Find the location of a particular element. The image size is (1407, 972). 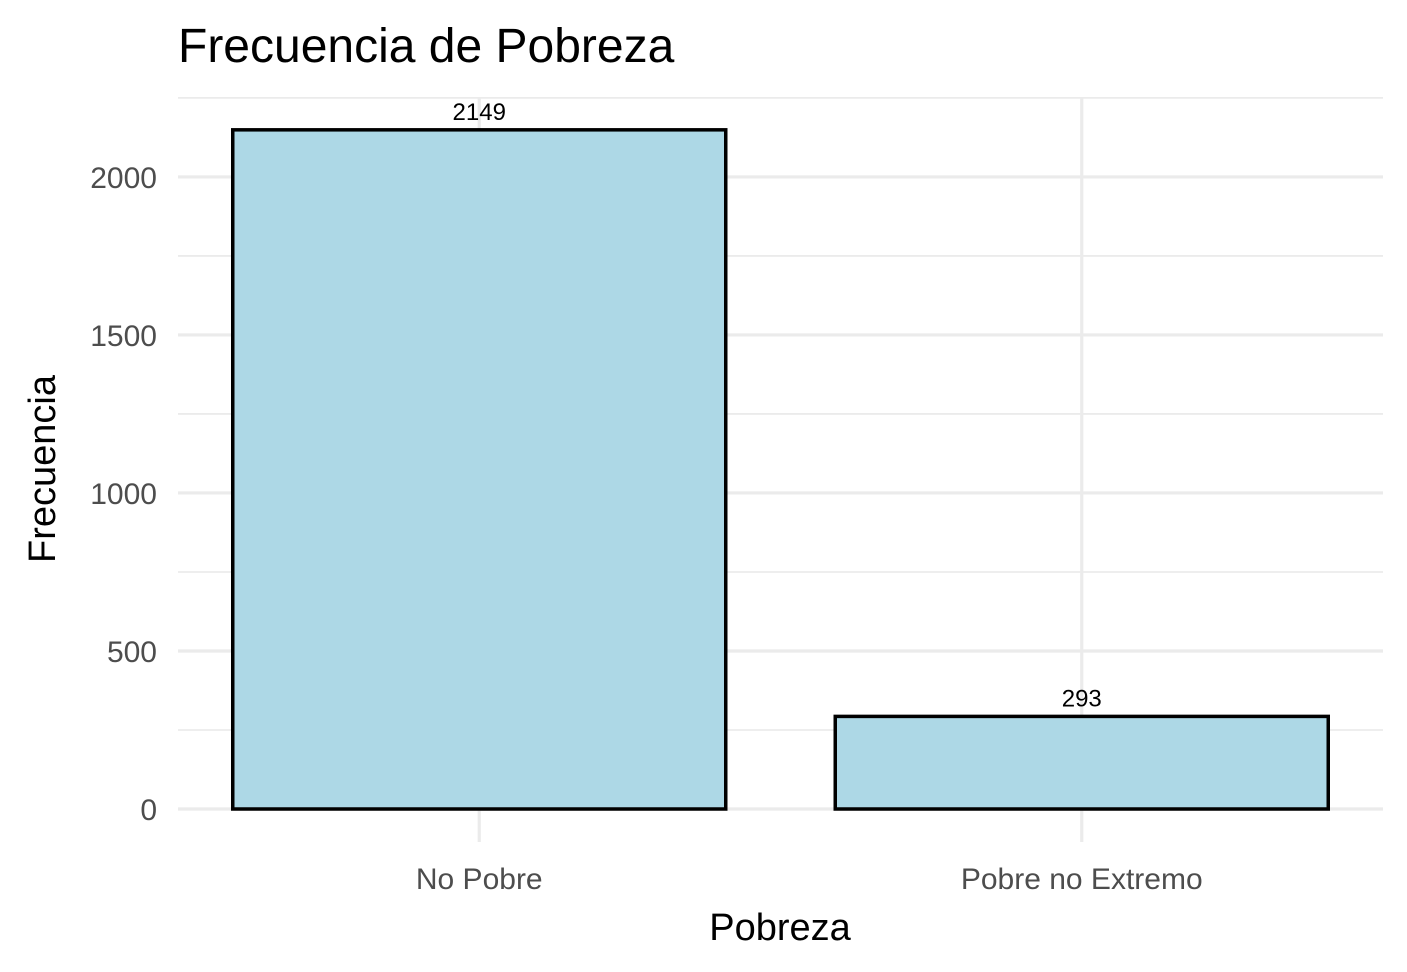

chart-title: Frecuencia de Pobreza is located at coordinates (426, 46).